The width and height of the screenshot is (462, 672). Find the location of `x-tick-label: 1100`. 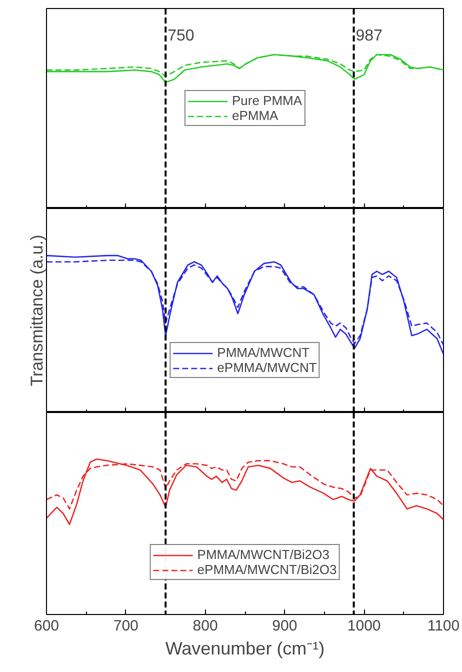

x-tick-label: 1100 is located at coordinates (443, 626).